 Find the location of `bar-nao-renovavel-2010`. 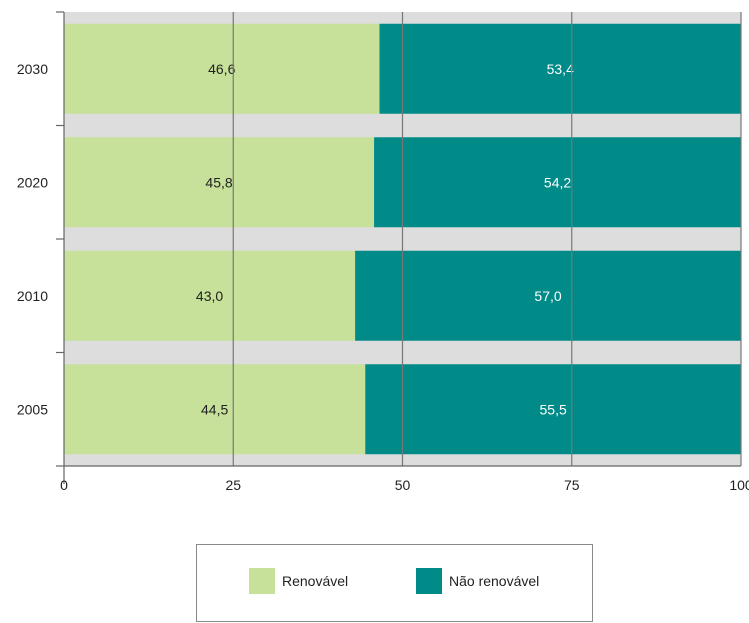

bar-nao-renovavel-2010 is located at coordinates (548, 295).